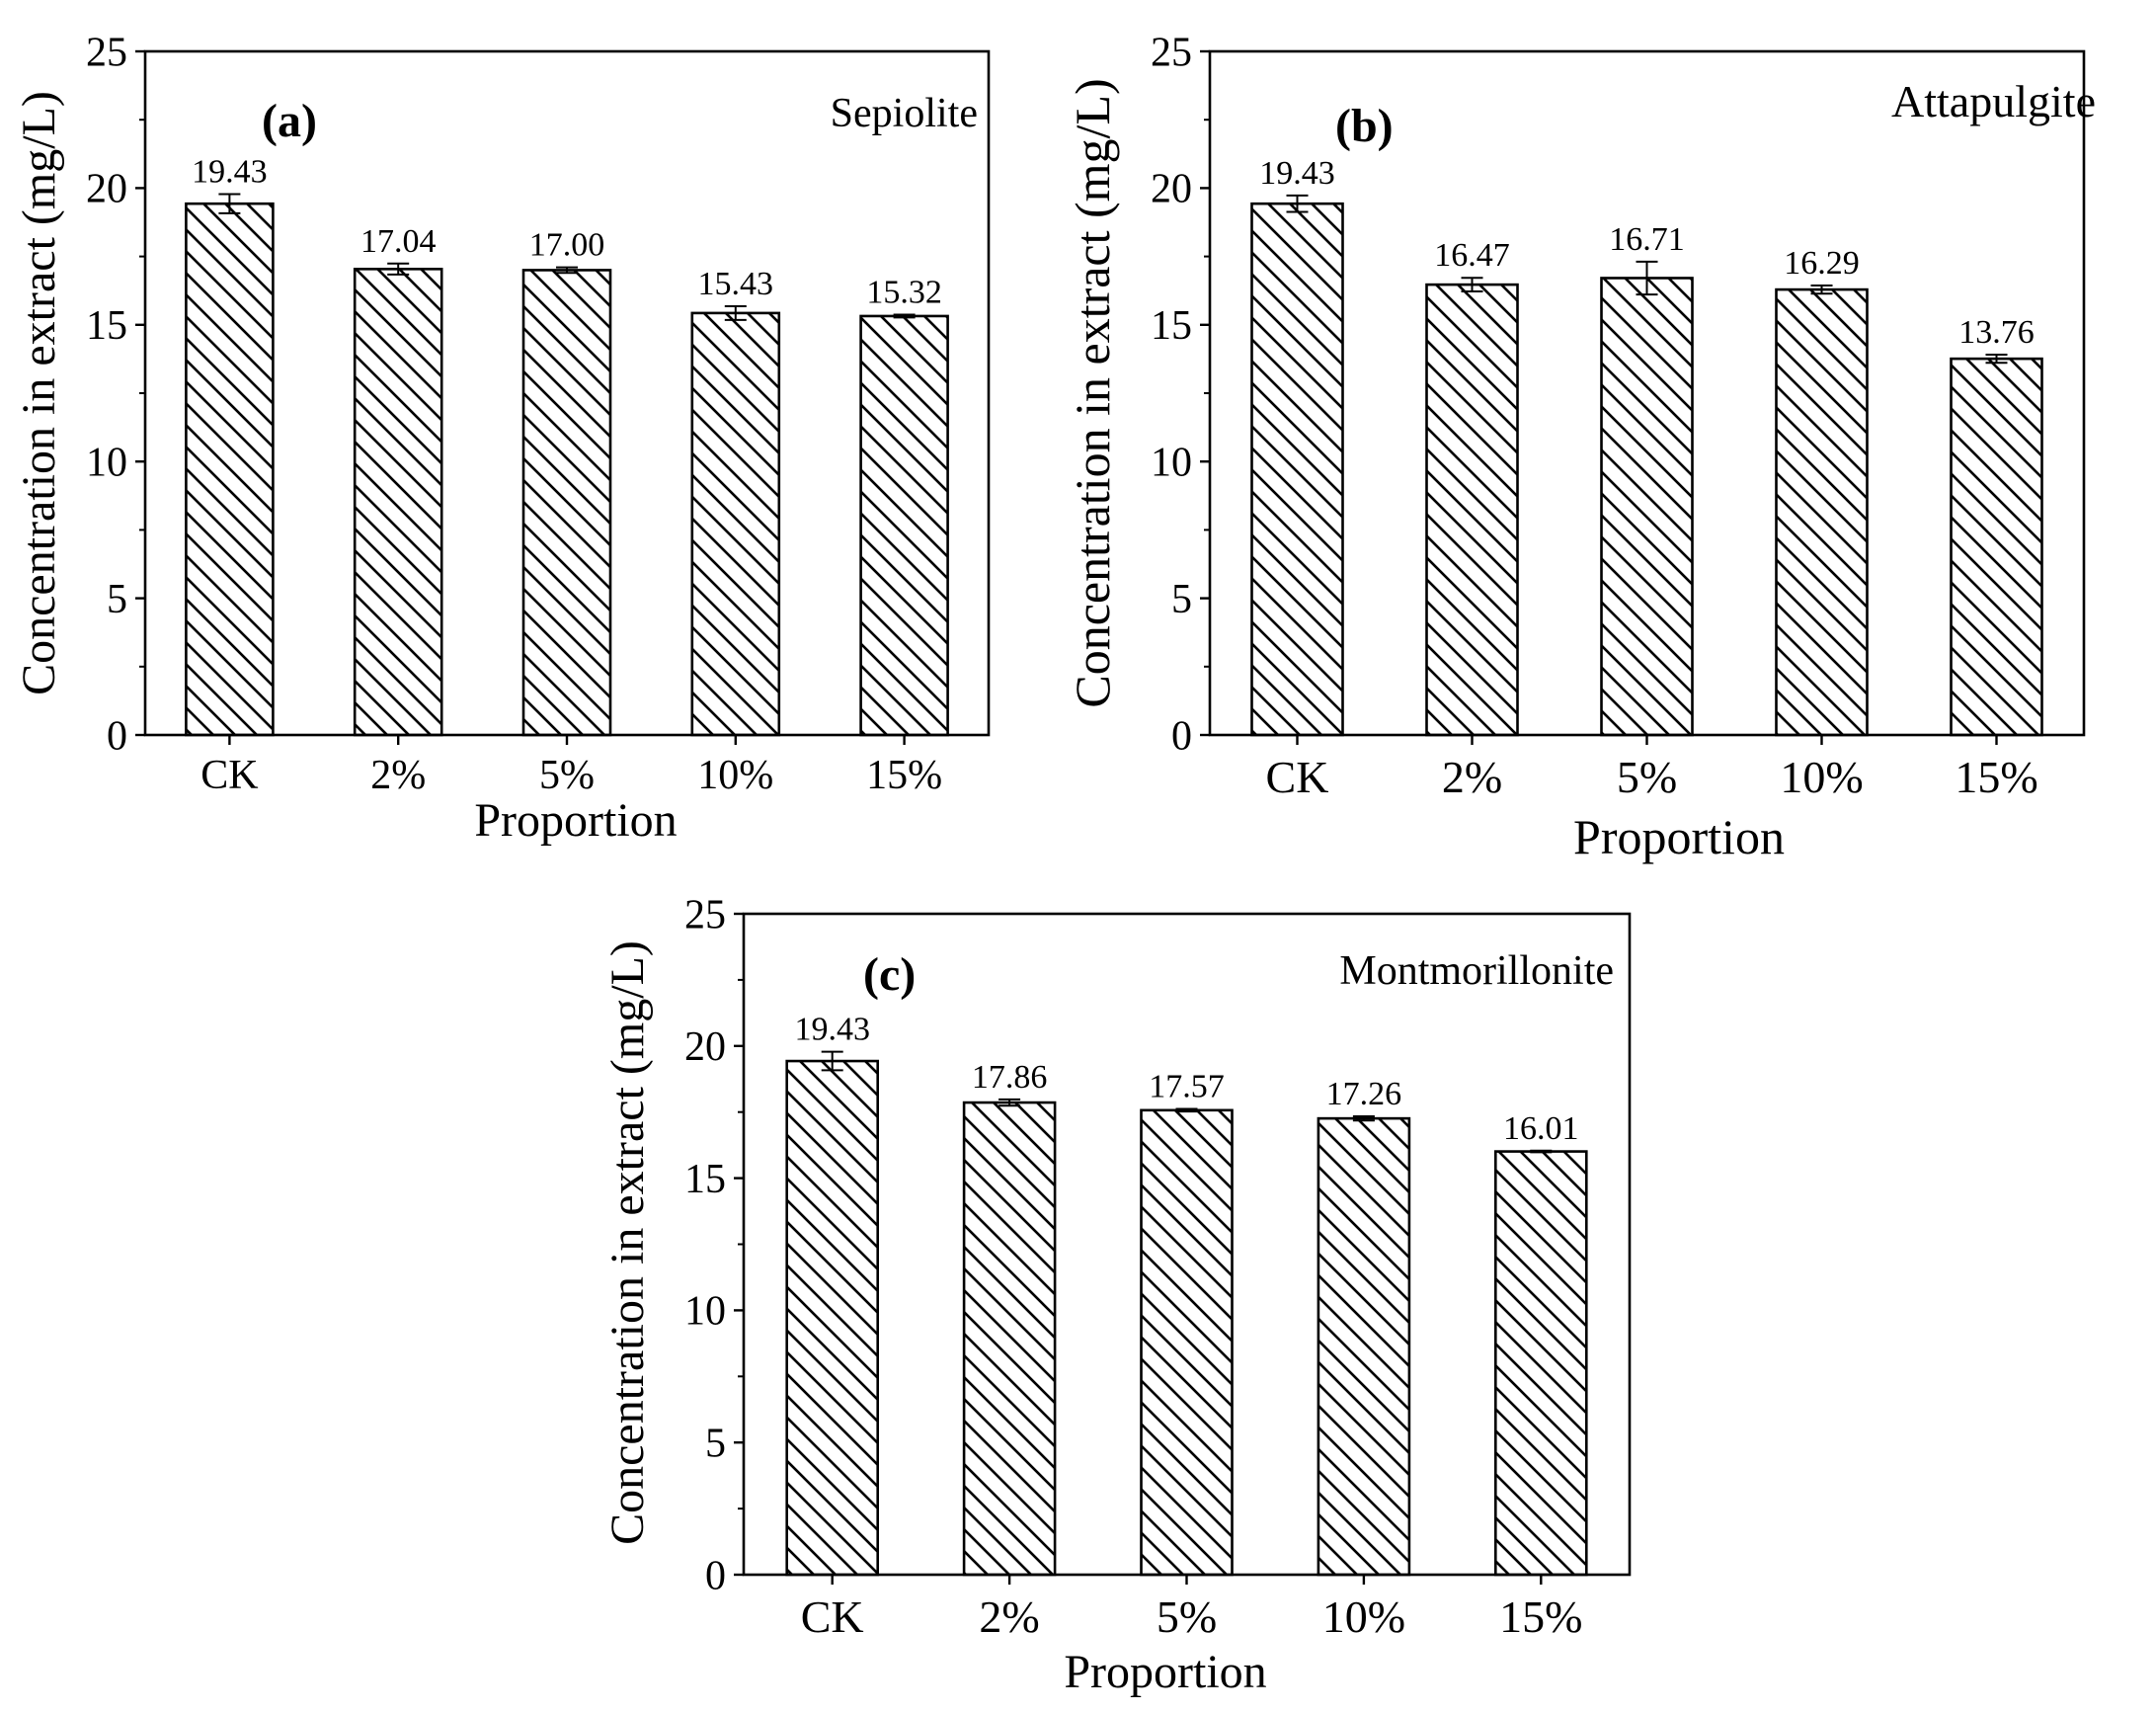  I want to click on data-label: 17.86, so click(1010, 1077).